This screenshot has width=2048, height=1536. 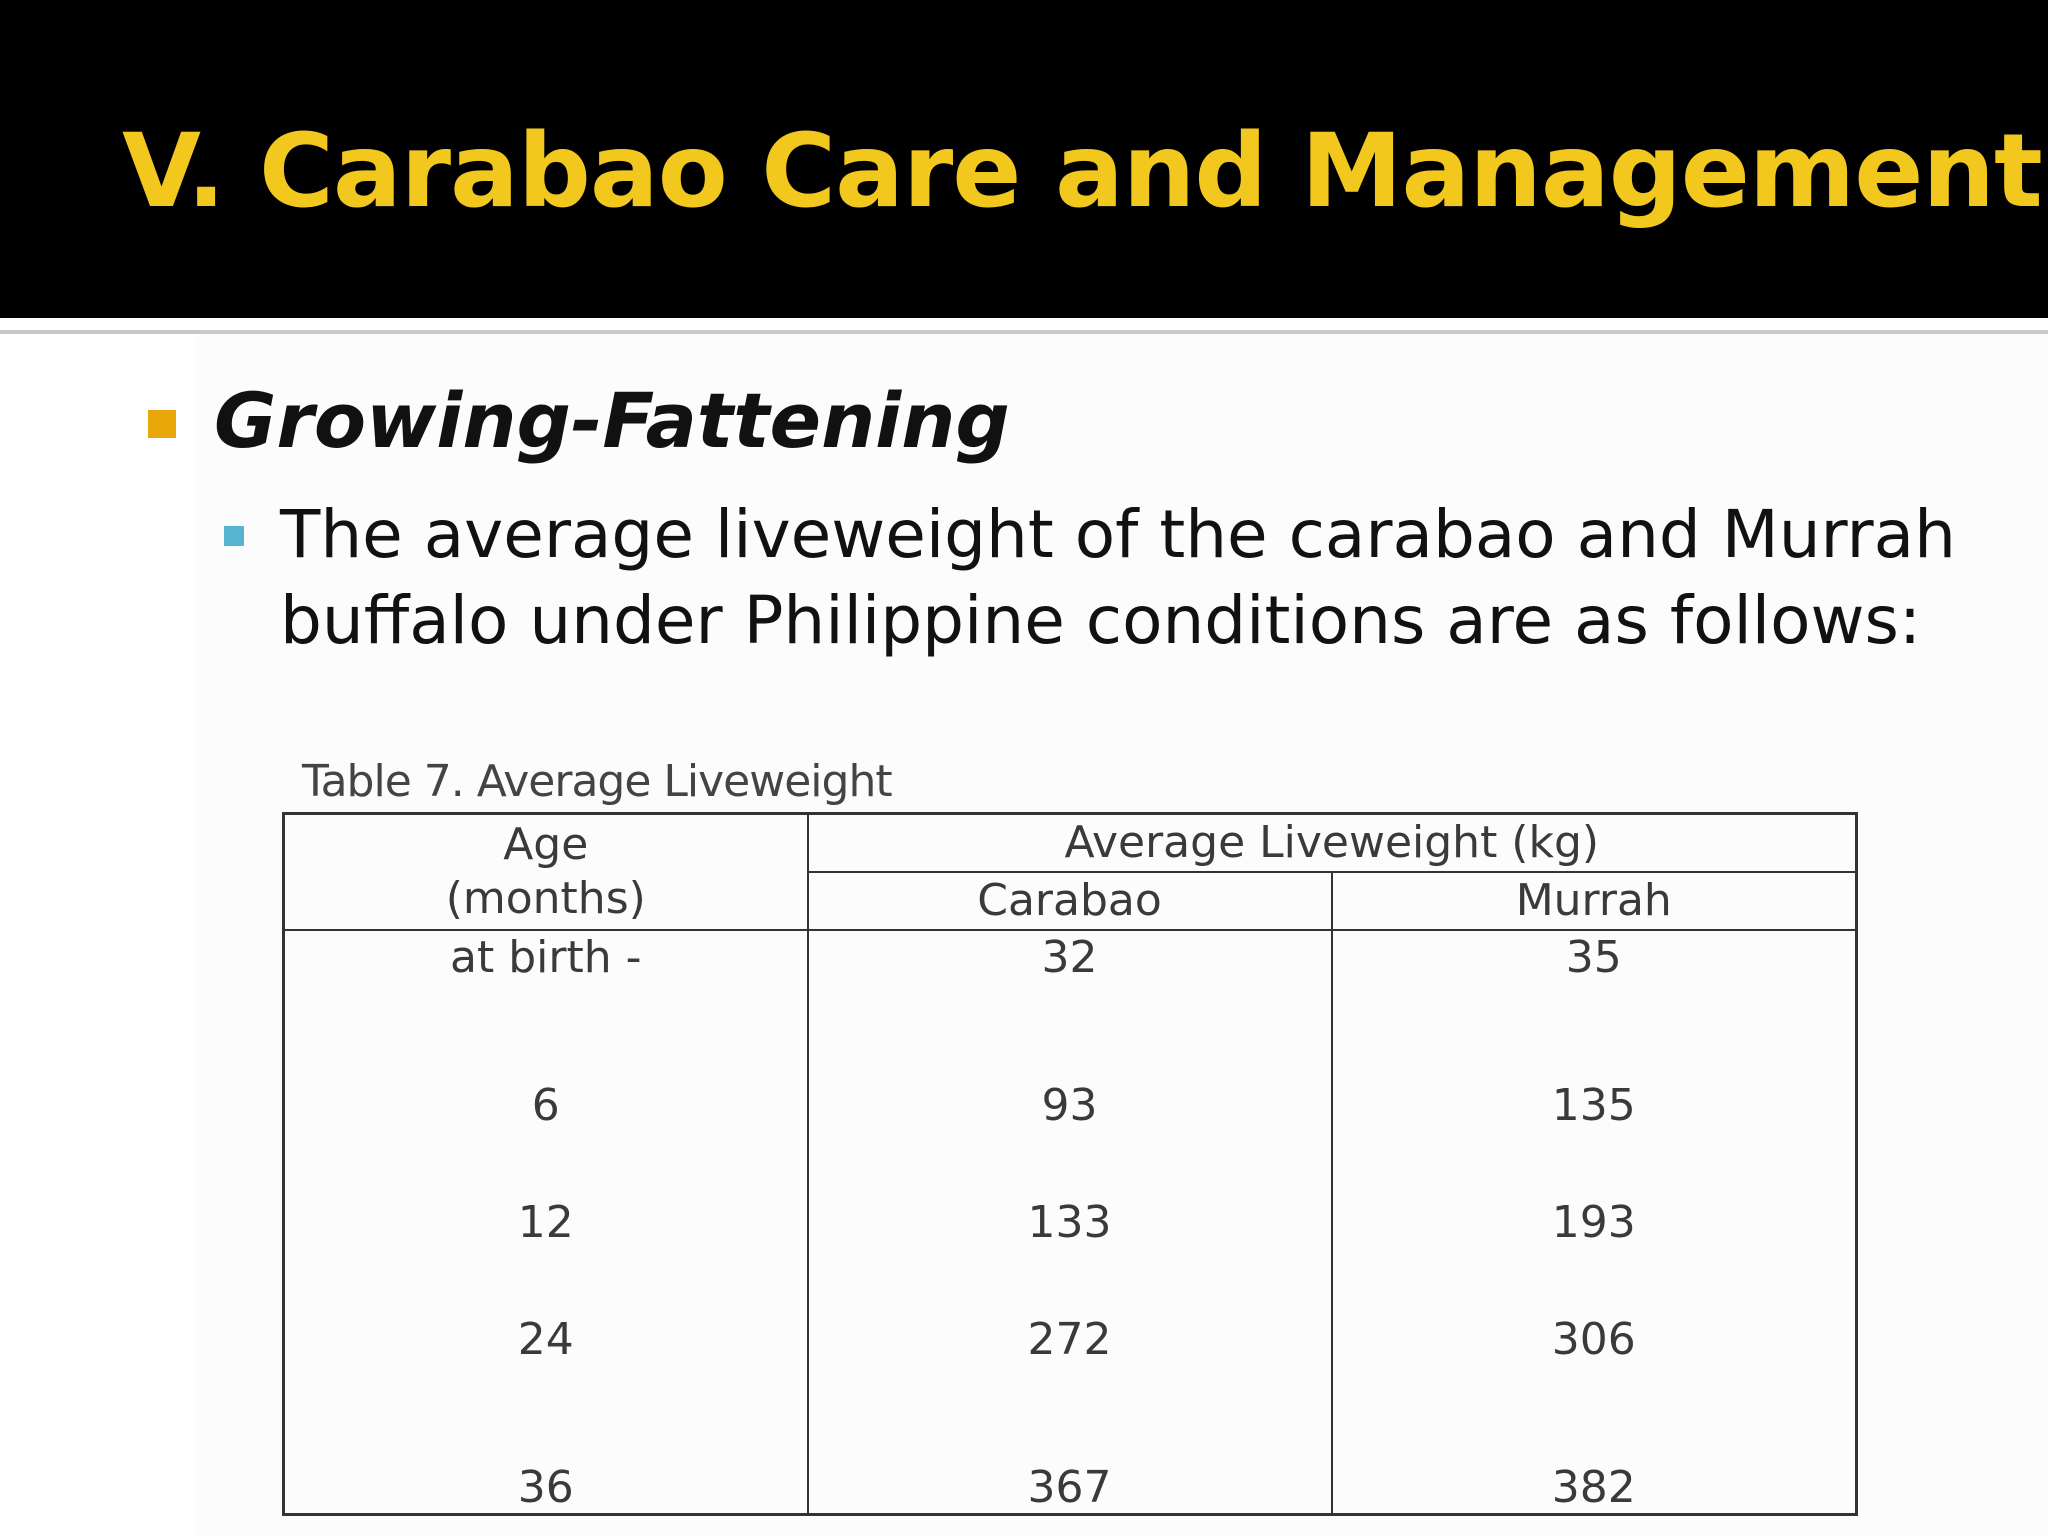 I want to click on cell-murrah: 135, so click(x=1594, y=1105).